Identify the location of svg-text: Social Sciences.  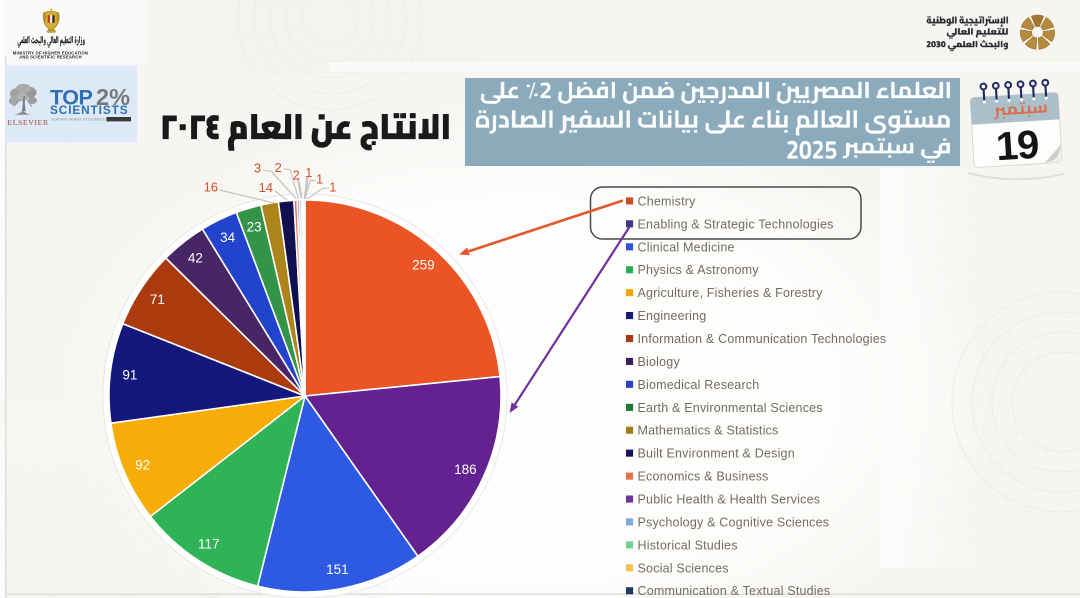
(683, 568).